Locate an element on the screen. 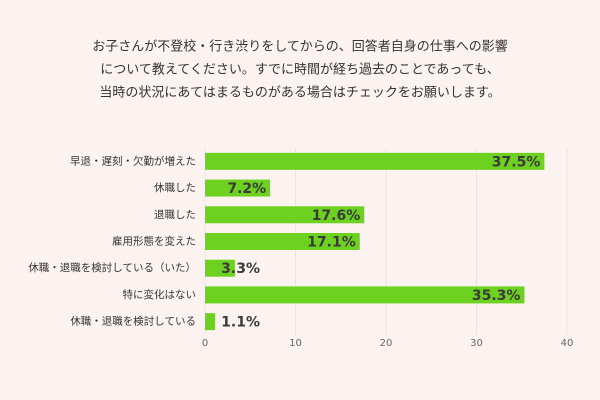  value-label: 3.3% is located at coordinates (240, 269).